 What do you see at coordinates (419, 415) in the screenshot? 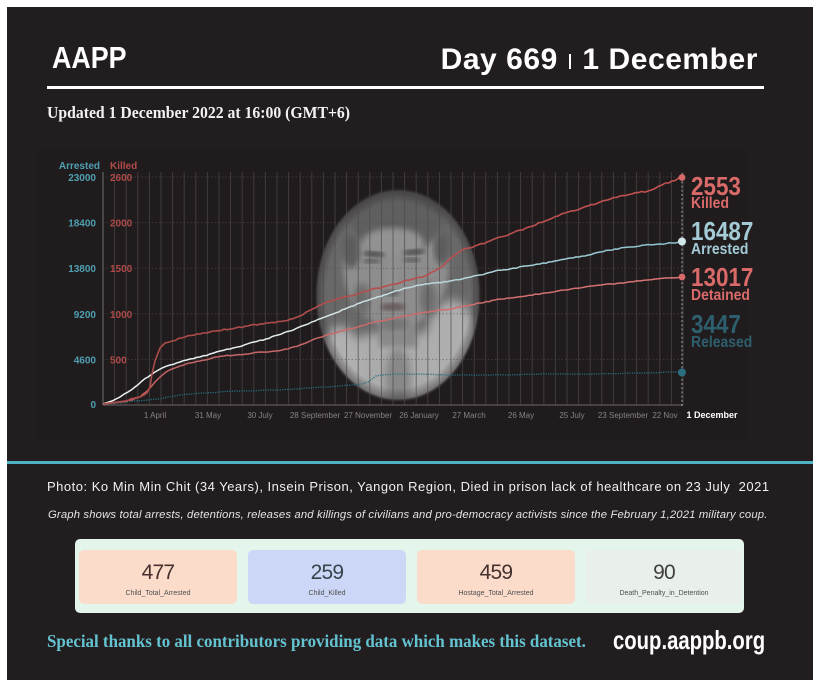
I see `svg-text: 26 January` at bounding box center [419, 415].